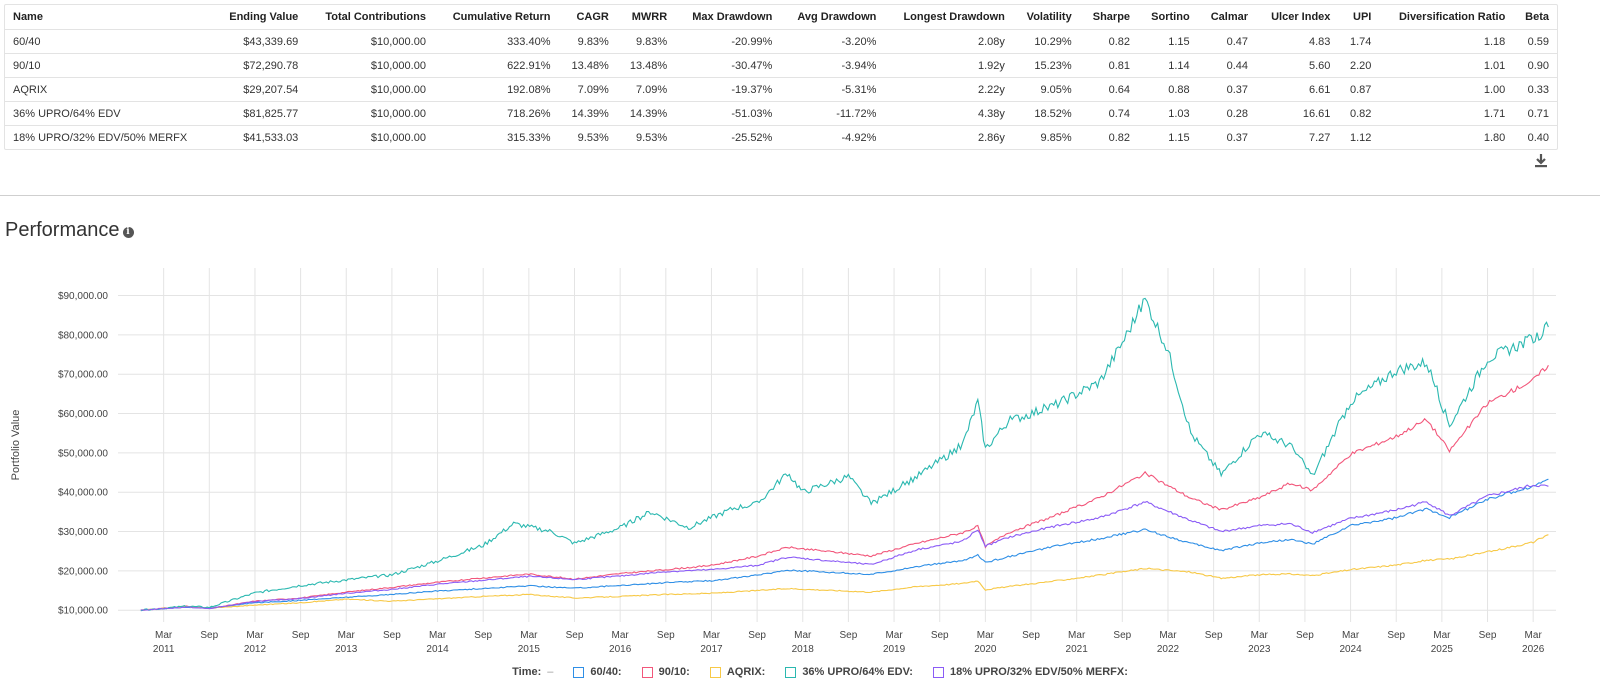 This screenshot has width=1600, height=698. I want to click on column-header: Name, so click(109, 17).